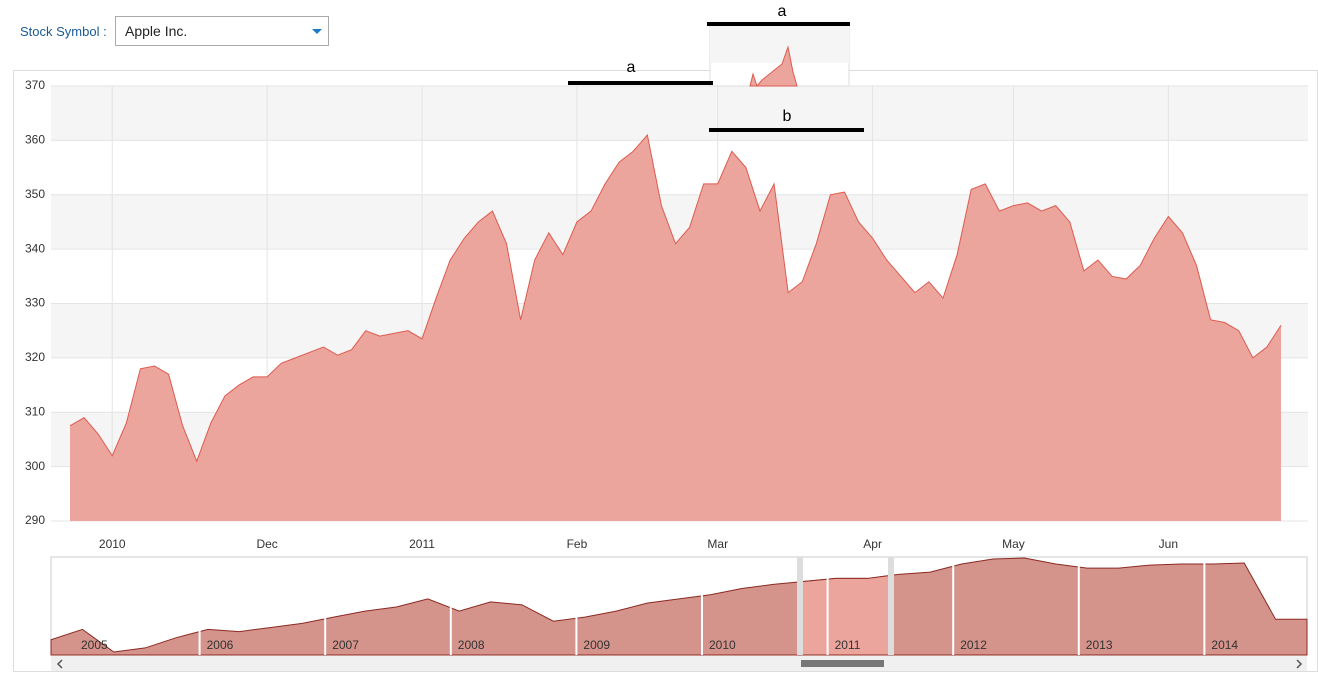 The width and height of the screenshot is (1318, 679). What do you see at coordinates (35, 357) in the screenshot?
I see `y-tick-label: 320` at bounding box center [35, 357].